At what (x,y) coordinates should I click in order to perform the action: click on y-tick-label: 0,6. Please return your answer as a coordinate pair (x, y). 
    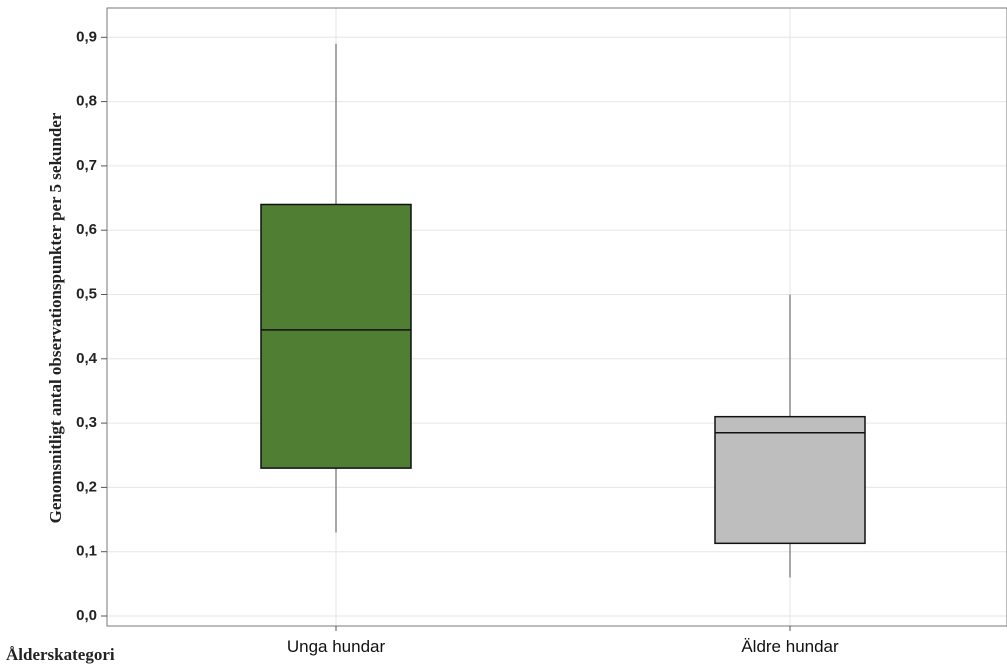
    Looking at the image, I should click on (86, 229).